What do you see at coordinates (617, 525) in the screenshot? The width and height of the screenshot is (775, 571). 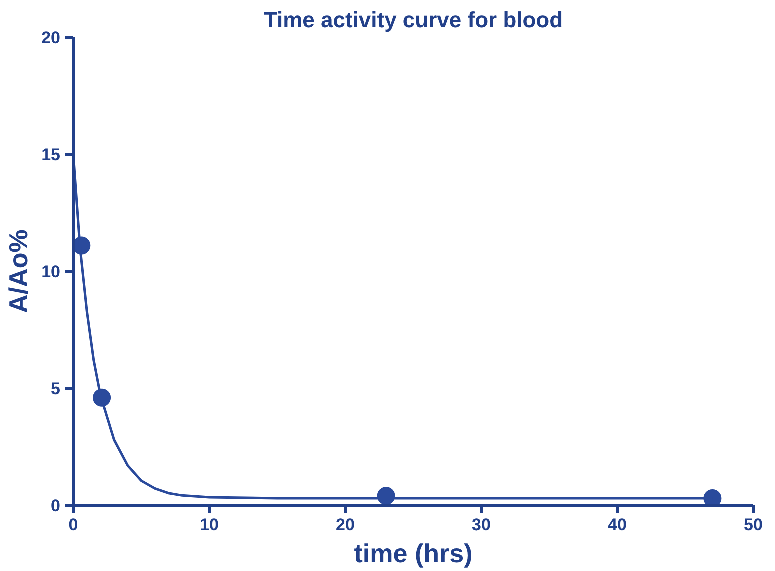 I see `x-tick-label: 40` at bounding box center [617, 525].